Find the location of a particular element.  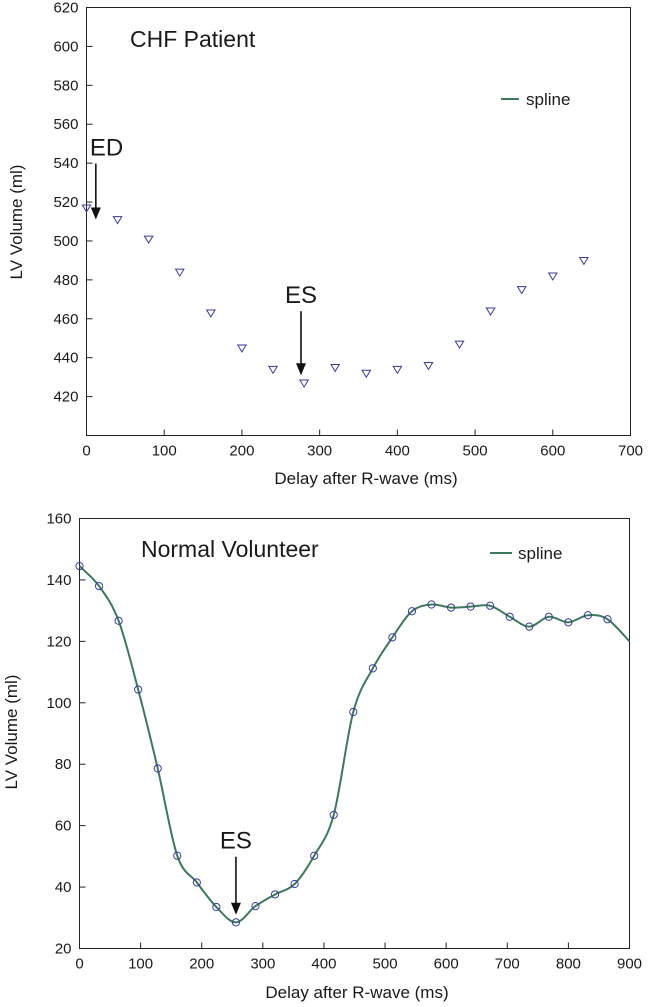

chf-x-tick-label: 400 is located at coordinates (397, 451).